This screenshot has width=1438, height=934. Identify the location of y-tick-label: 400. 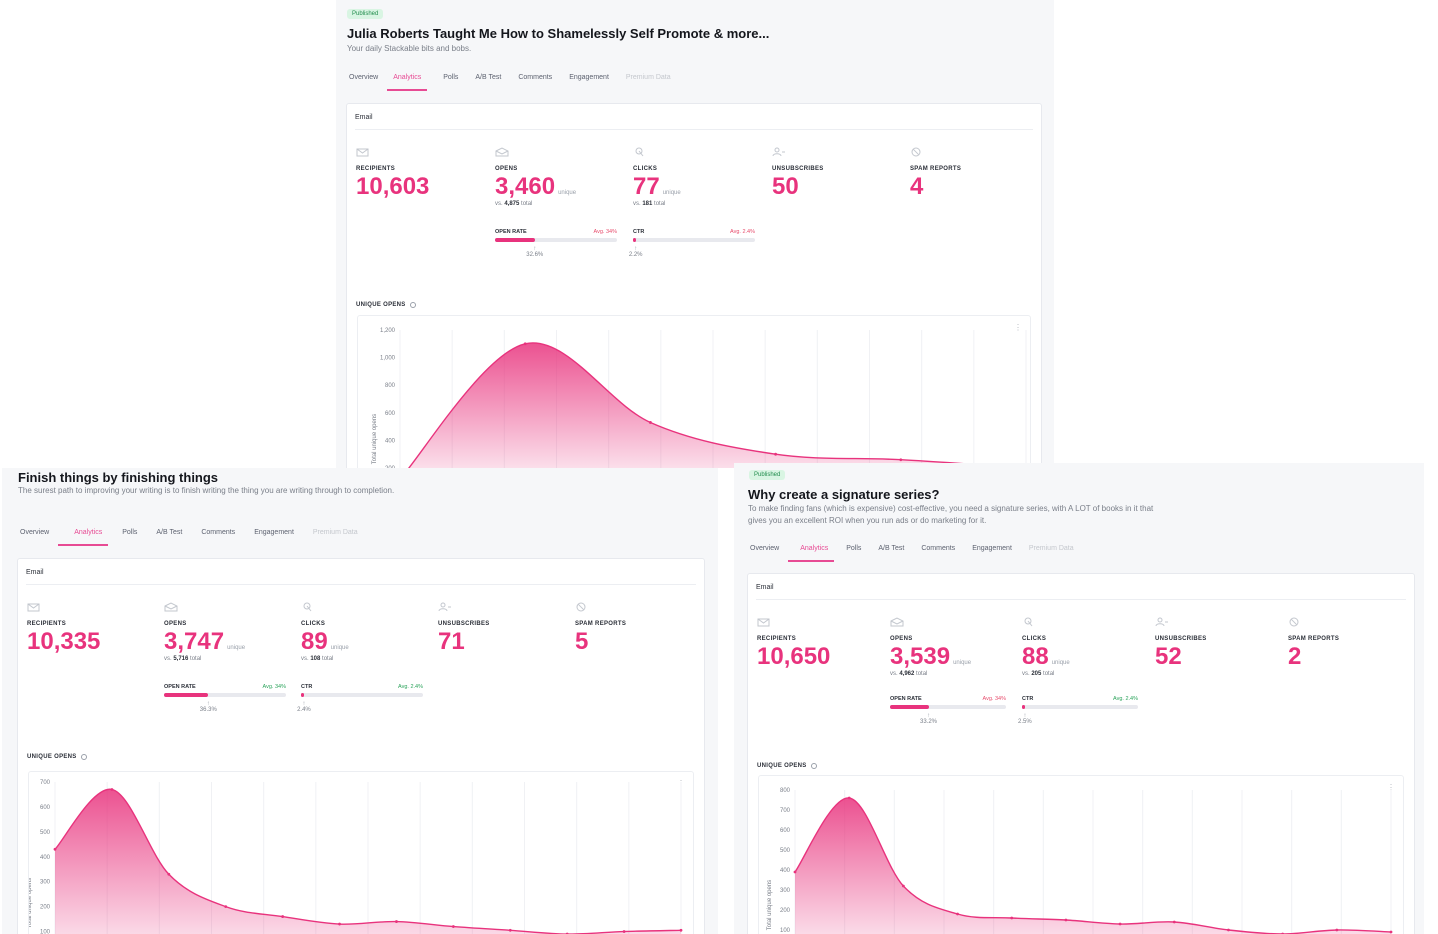
(45, 858).